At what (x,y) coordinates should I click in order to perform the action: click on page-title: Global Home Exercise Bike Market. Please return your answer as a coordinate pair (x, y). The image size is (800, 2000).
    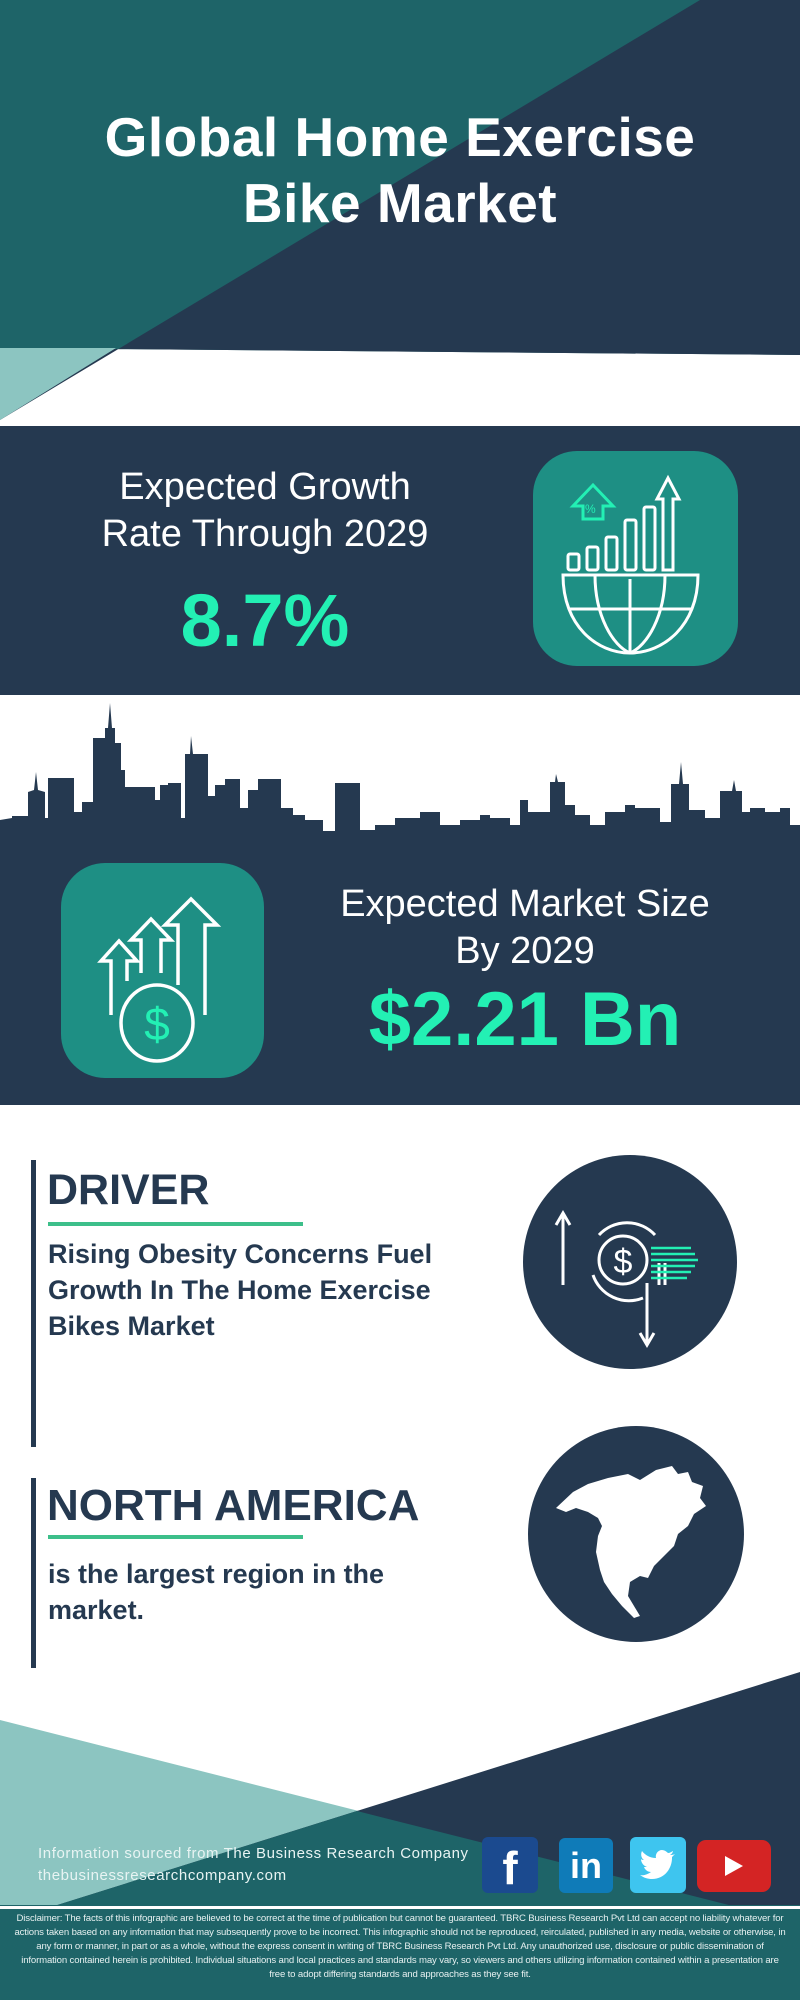
    Looking at the image, I should click on (400, 170).